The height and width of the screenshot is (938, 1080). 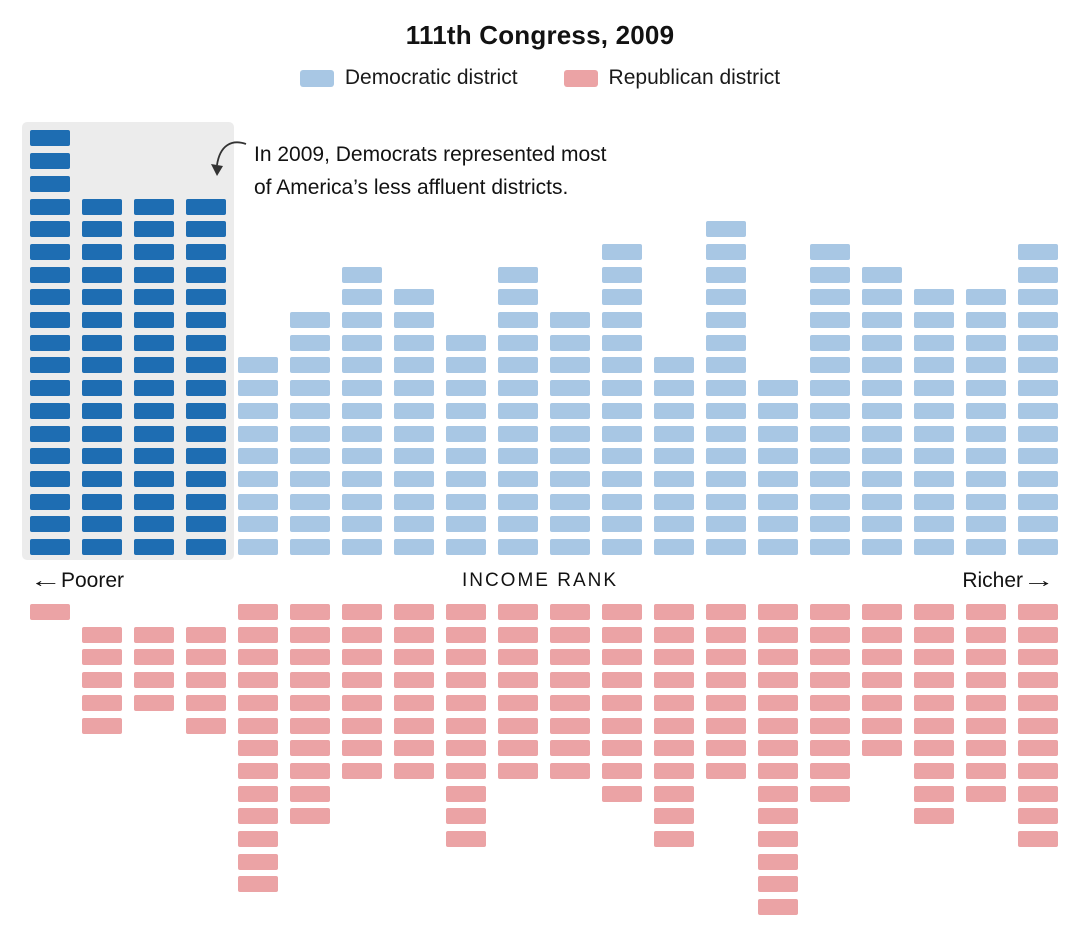 What do you see at coordinates (431, 77) in the screenshot?
I see `legend-label-democratic: Democratic district` at bounding box center [431, 77].